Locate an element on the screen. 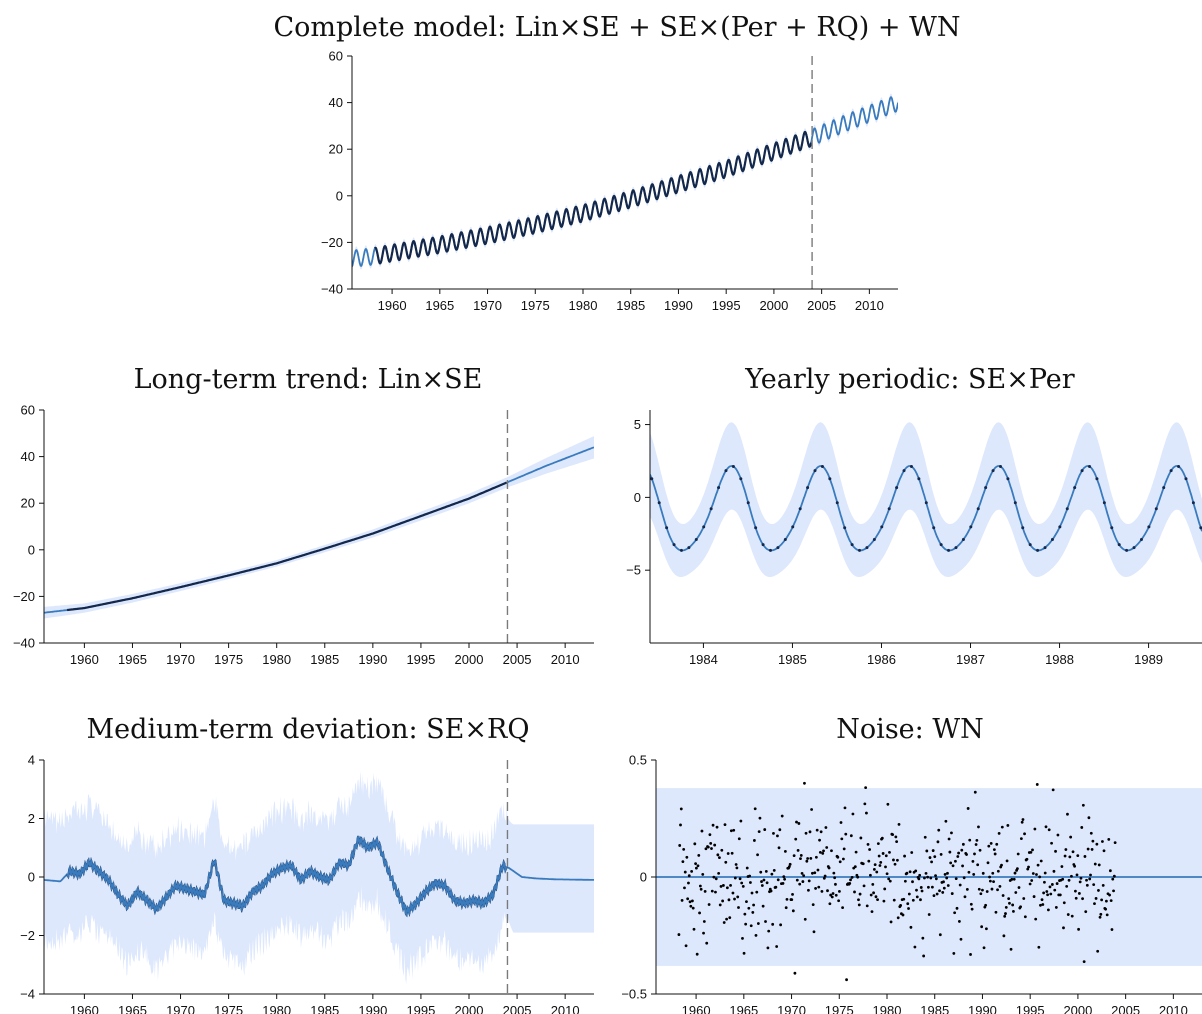 The width and height of the screenshot is (1202, 1014). x-tick-label: 1984 is located at coordinates (703, 659).